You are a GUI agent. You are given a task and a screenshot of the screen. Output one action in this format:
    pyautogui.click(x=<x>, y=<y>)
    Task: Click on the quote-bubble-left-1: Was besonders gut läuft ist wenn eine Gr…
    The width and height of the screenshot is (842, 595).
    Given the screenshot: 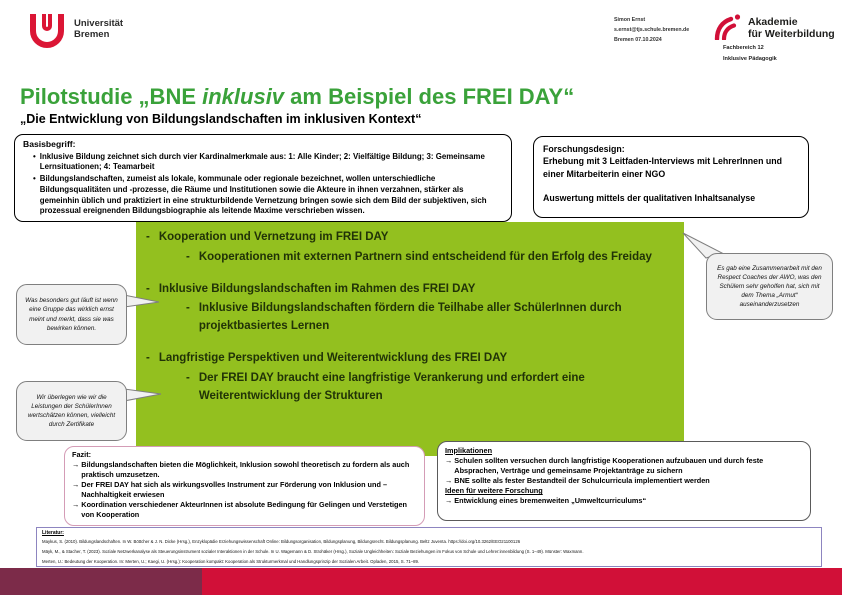 What is the action you would take?
    pyautogui.click(x=71, y=314)
    